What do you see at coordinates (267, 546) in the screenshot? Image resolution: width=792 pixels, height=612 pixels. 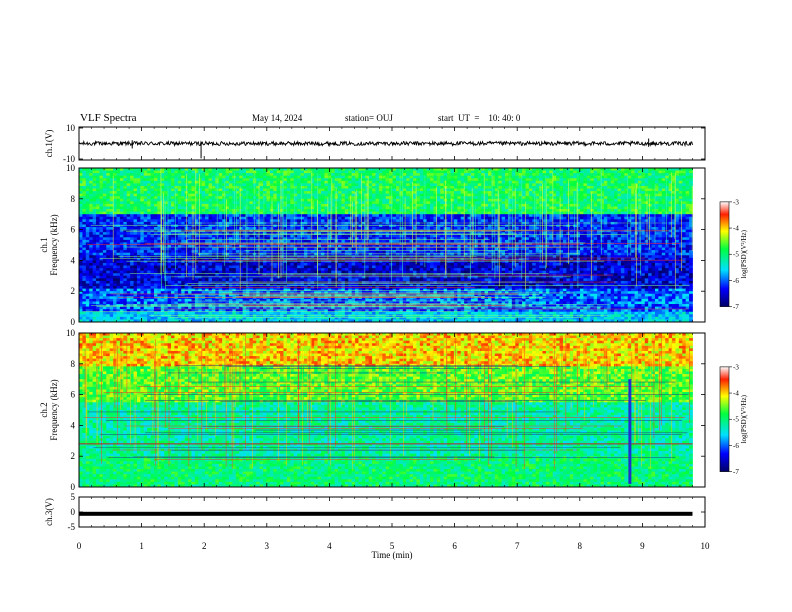 I see `x-tick-label: 3` at bounding box center [267, 546].